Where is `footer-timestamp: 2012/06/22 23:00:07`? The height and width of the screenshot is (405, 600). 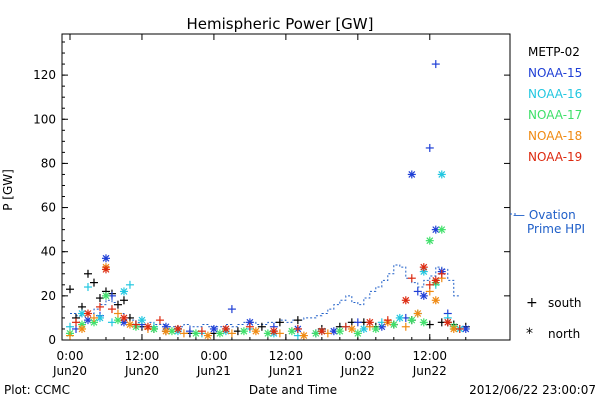
footer-timestamp: 2012/06/22 23:00:07 is located at coordinates (532, 390).